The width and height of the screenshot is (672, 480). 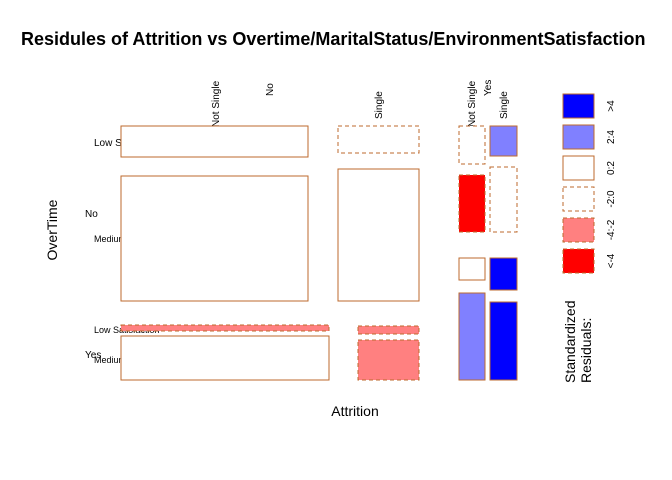 I want to click on legend-label: 0:2, so click(x=611, y=168).